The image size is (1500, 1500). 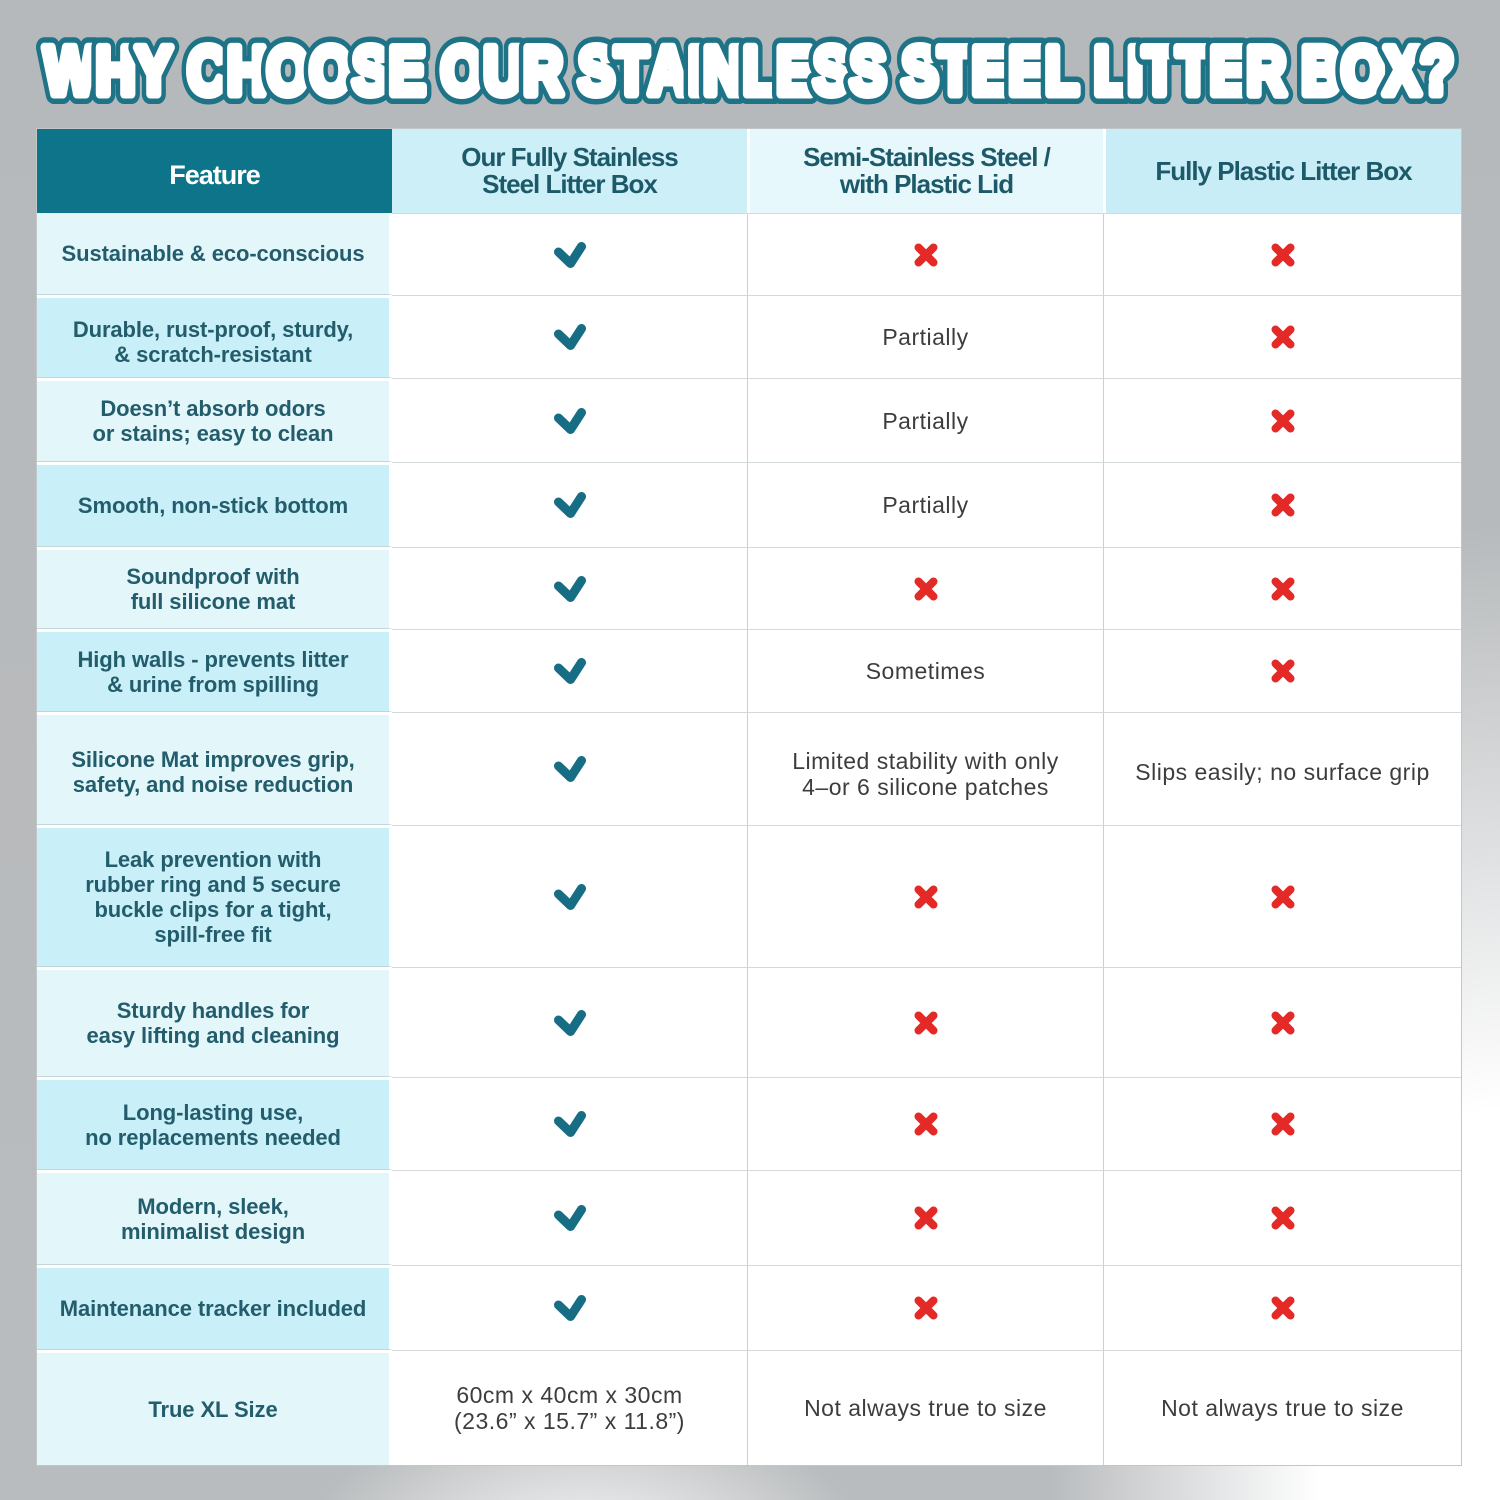 What do you see at coordinates (154, 71) in the screenshot?
I see `svg-text: Y` at bounding box center [154, 71].